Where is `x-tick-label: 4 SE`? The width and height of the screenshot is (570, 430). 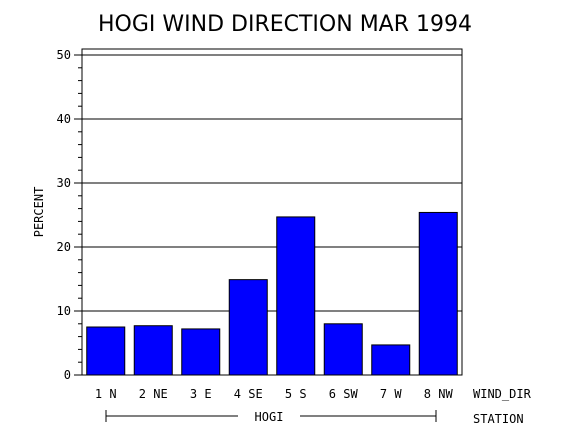 x-tick-label: 4 SE is located at coordinates (248, 394).